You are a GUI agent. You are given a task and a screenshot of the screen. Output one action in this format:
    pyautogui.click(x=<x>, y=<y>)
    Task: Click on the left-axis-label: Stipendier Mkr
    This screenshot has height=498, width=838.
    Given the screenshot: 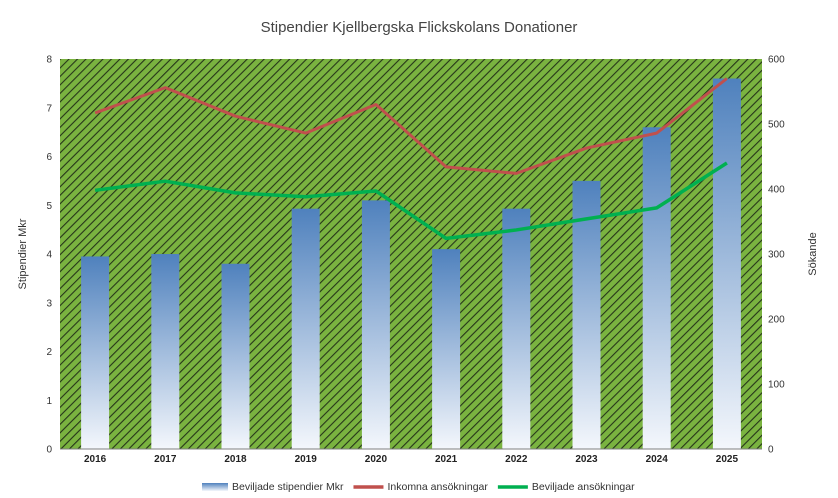 What is the action you would take?
    pyautogui.click(x=23, y=253)
    